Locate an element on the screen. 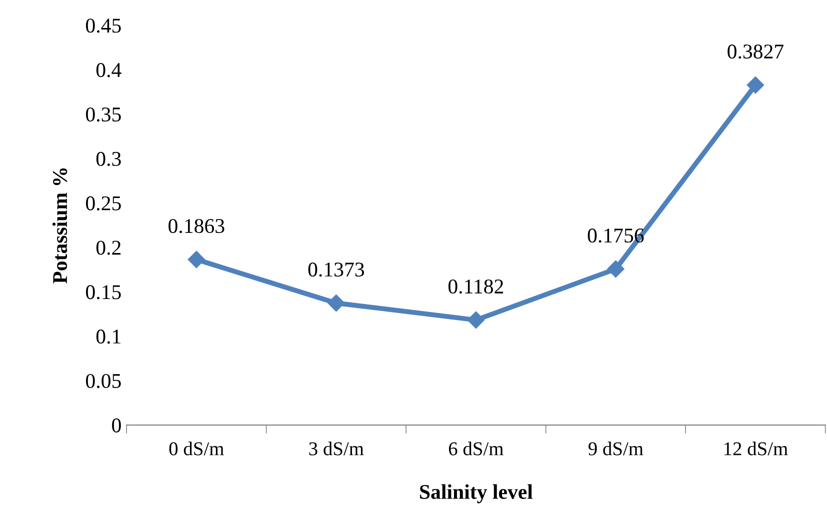 The height and width of the screenshot is (526, 827). y-tick-label: 0.2 is located at coordinates (108, 247).